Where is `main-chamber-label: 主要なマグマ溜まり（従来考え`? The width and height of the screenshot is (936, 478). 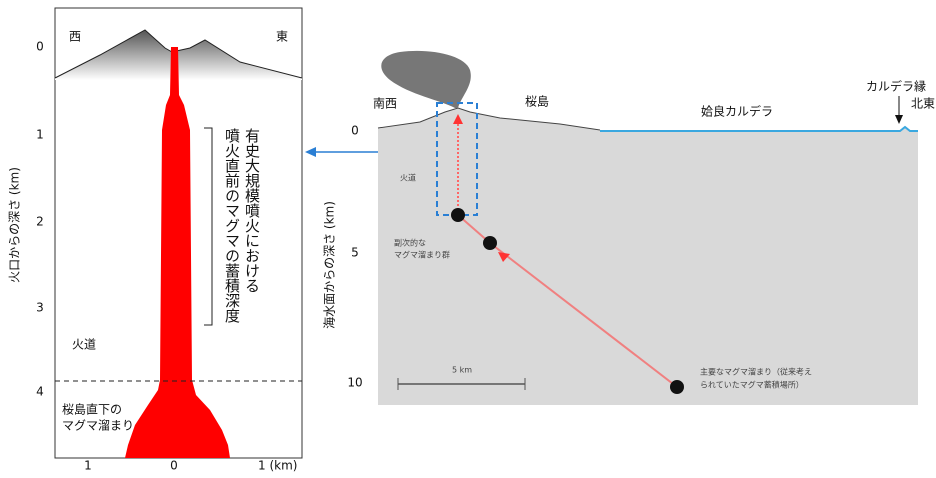 main-chamber-label: 主要なマグマ溜まり（従来考え is located at coordinates (756, 372).